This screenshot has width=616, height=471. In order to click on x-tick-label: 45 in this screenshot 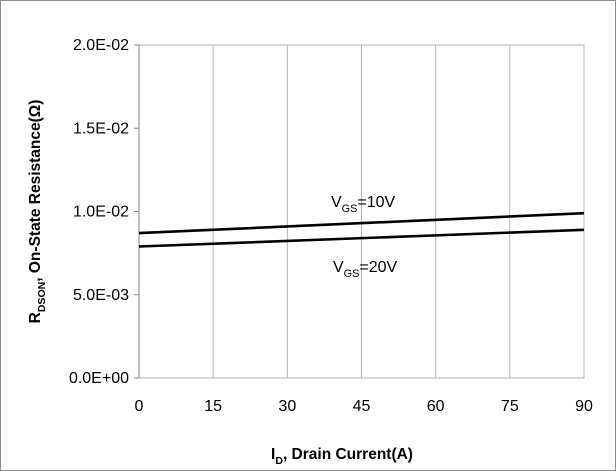, I will do `click(362, 406)`.